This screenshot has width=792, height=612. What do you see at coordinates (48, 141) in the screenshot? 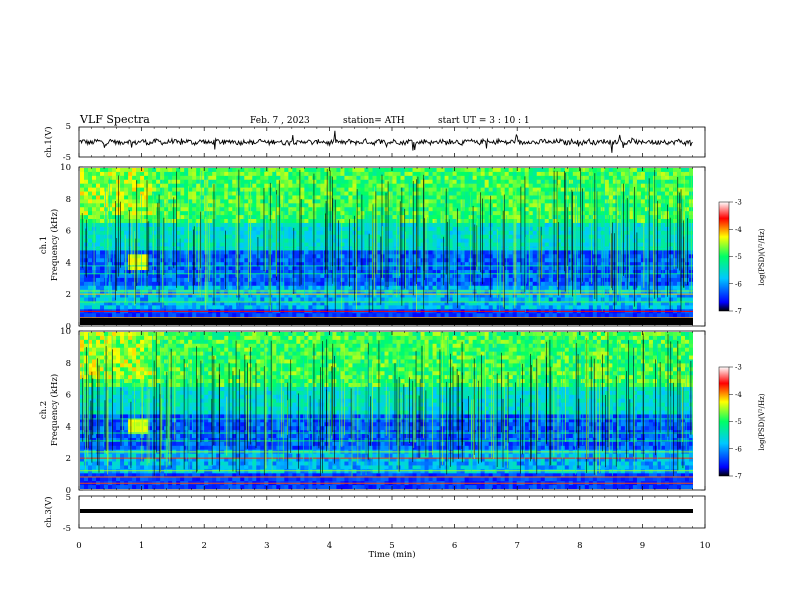
I see `ch1-ylabel: ch.1(V)` at bounding box center [48, 141].